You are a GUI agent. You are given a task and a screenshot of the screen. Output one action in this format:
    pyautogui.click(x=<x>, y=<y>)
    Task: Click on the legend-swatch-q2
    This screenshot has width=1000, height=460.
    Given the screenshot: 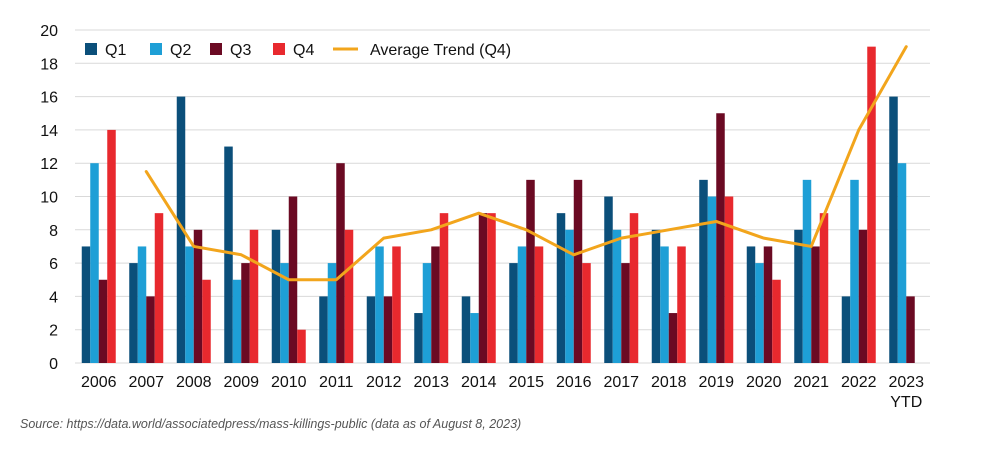 What is the action you would take?
    pyautogui.click(x=156, y=49)
    